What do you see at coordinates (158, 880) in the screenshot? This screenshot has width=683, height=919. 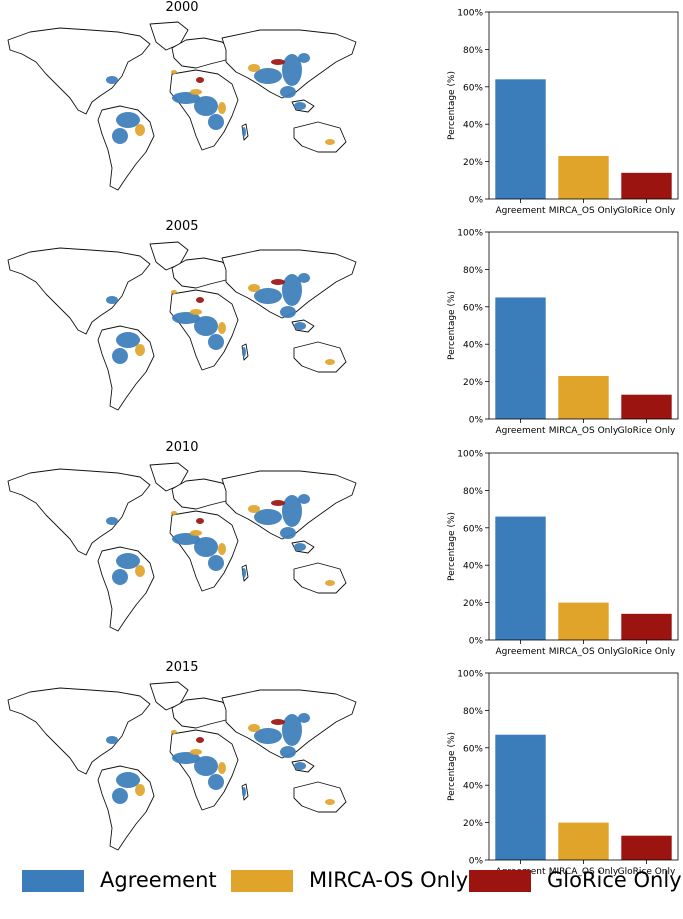 I see `legend-label-agreement: Agreement` at bounding box center [158, 880].